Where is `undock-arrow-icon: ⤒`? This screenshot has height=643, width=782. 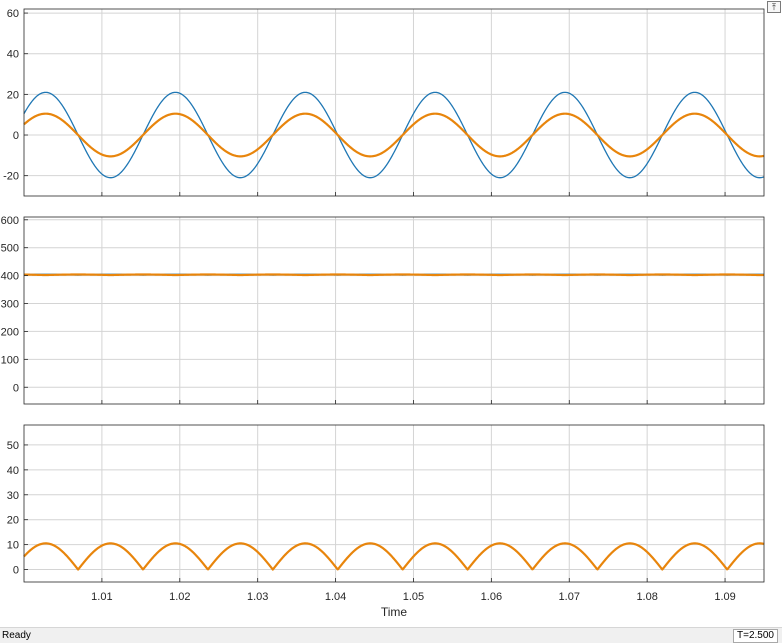 undock-arrow-icon: ⤒ is located at coordinates (774, 7).